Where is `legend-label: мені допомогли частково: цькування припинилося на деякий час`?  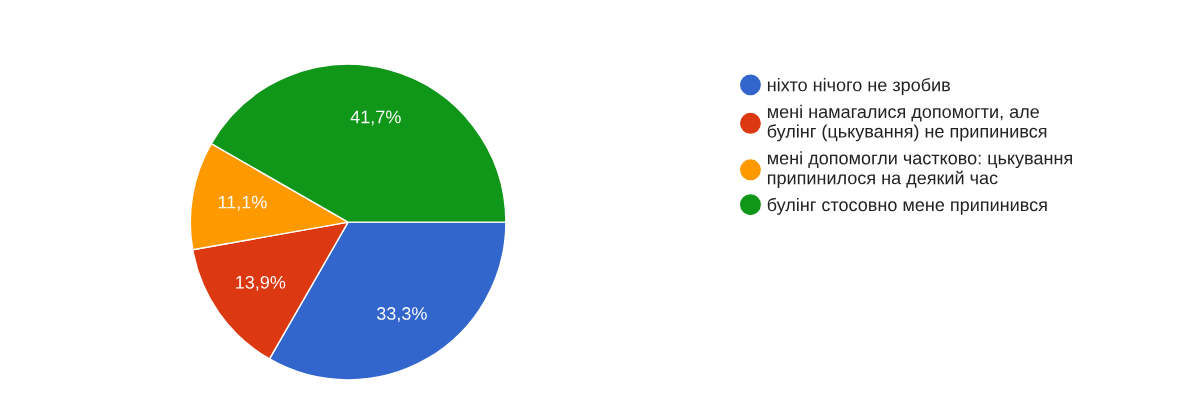
legend-label: мені допомогли частково: цькування припинилося на деякий час is located at coordinates (919, 169).